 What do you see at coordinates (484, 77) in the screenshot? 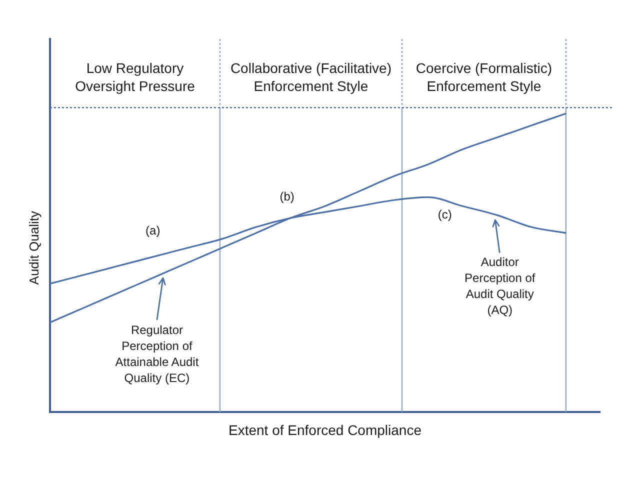
I see `text: Coercive (Formalistic) Enforcement Style` at bounding box center [484, 77].